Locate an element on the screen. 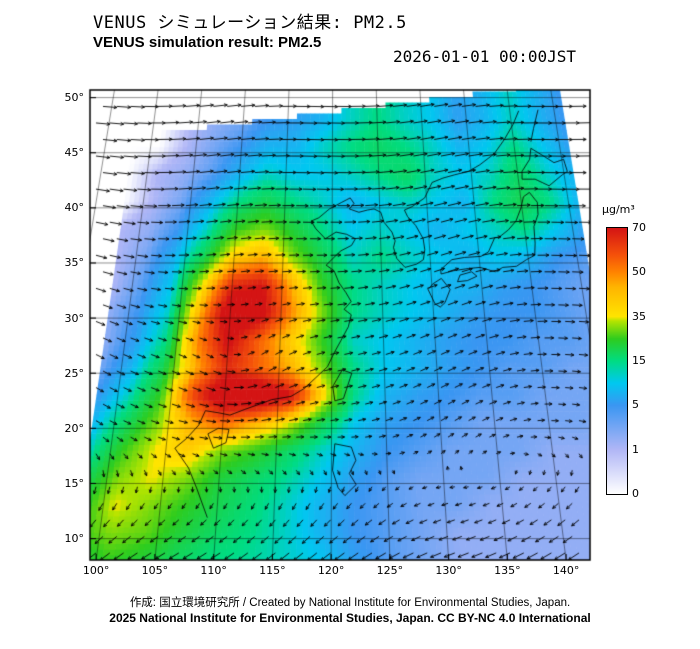 Image resolution: width=700 pixels, height=649 pixels. x-tick-label: 140° is located at coordinates (566, 570).